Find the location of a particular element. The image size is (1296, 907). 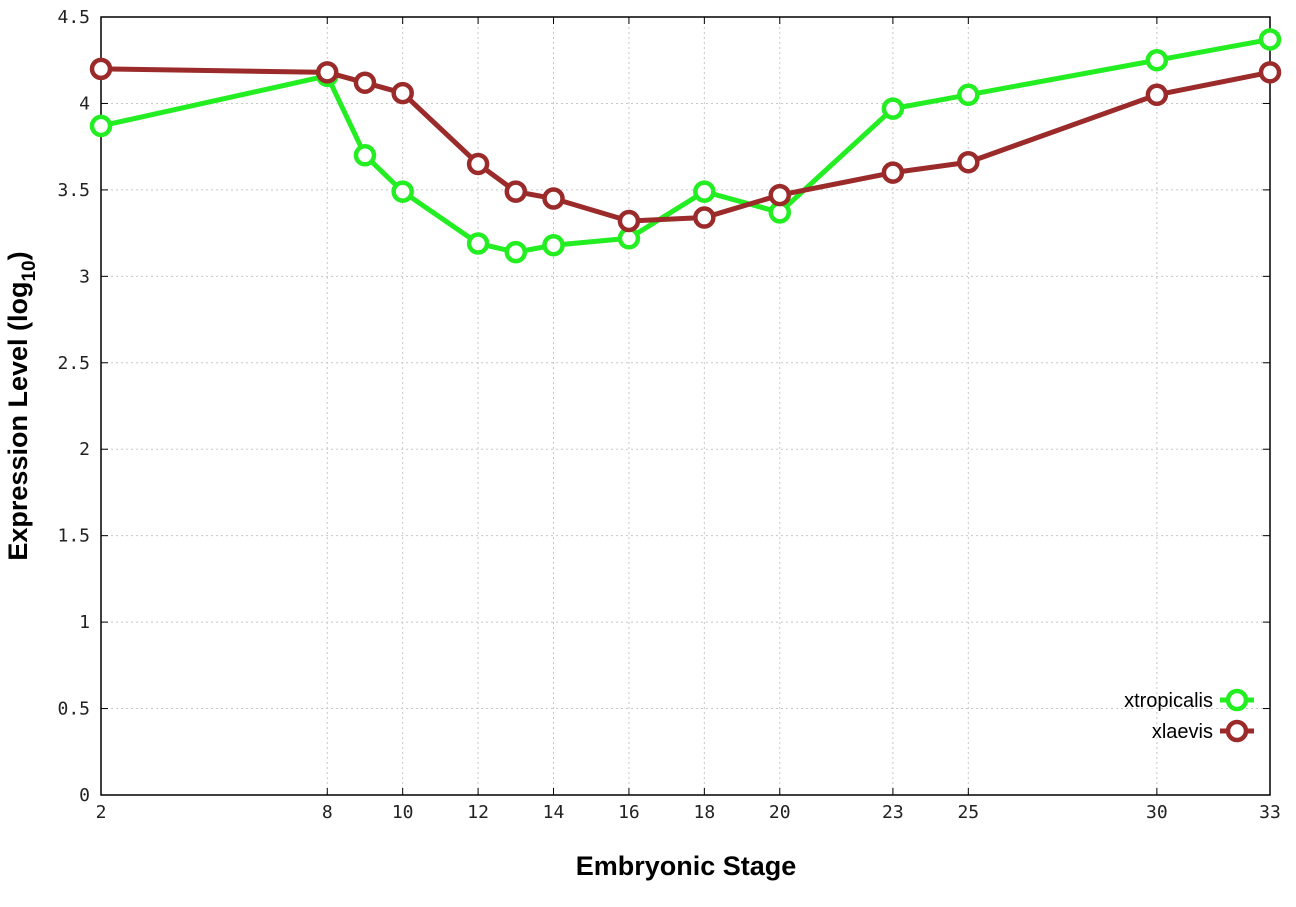

y-tick-label: 1 is located at coordinates (84, 622).